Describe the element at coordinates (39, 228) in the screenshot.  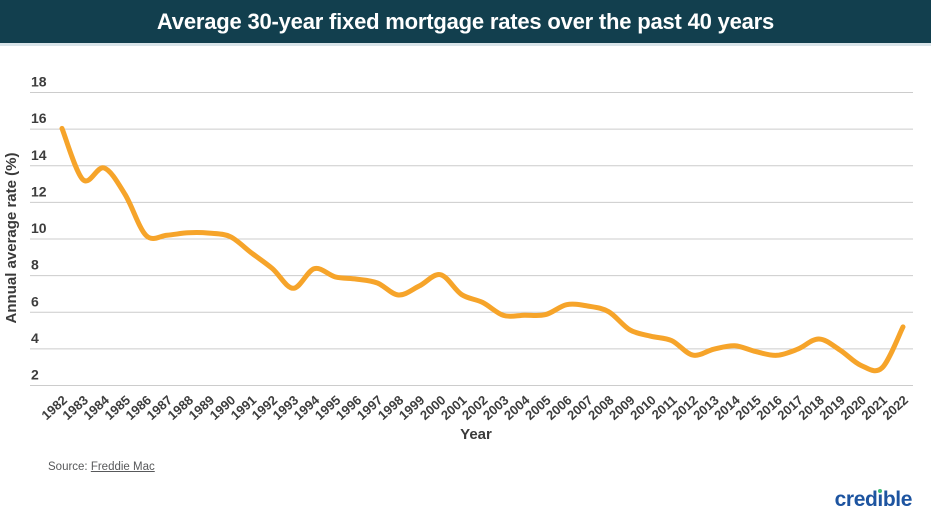
I see `y-tick-label: 10` at that location.